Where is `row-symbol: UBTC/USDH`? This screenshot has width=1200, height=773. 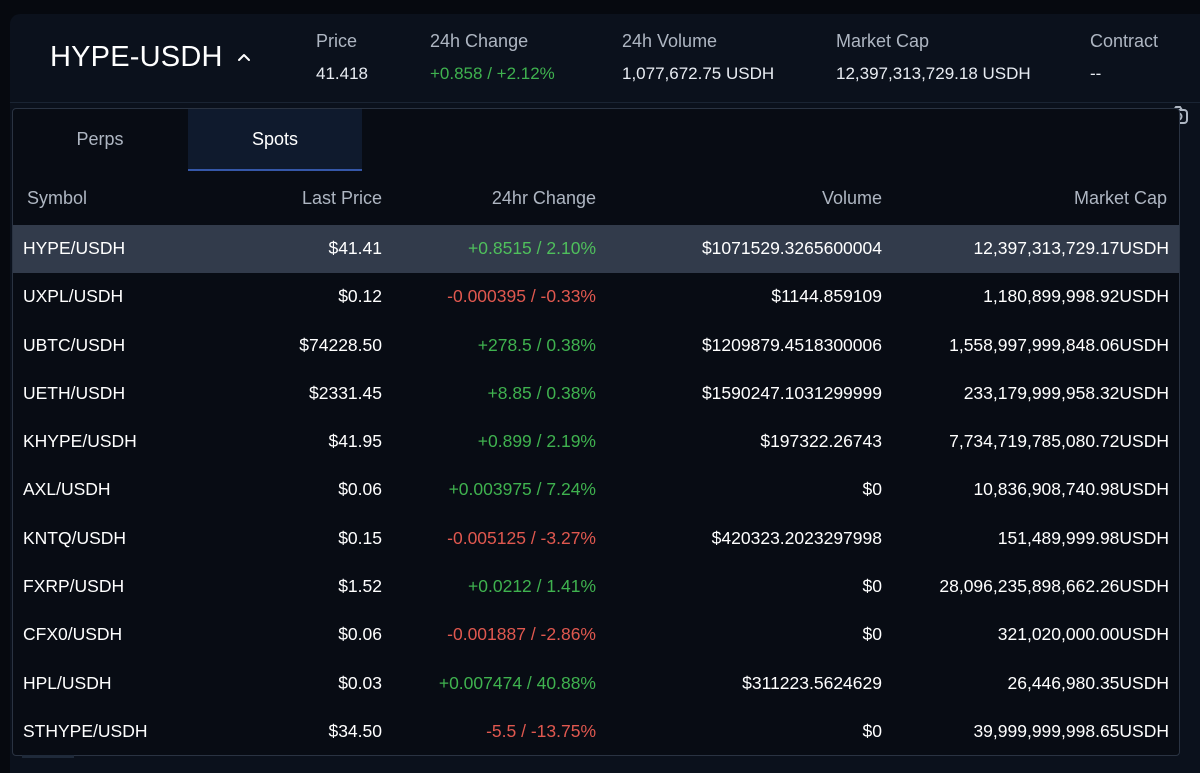
row-symbol: UBTC/USDH is located at coordinates (74, 344).